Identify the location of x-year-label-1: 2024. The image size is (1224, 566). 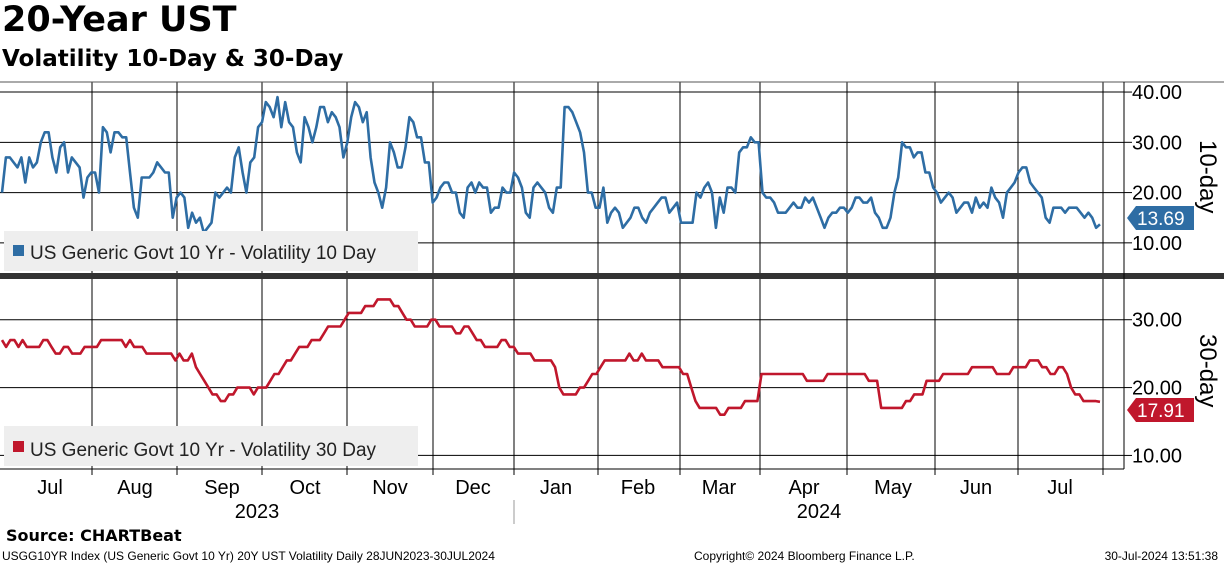
(819, 512).